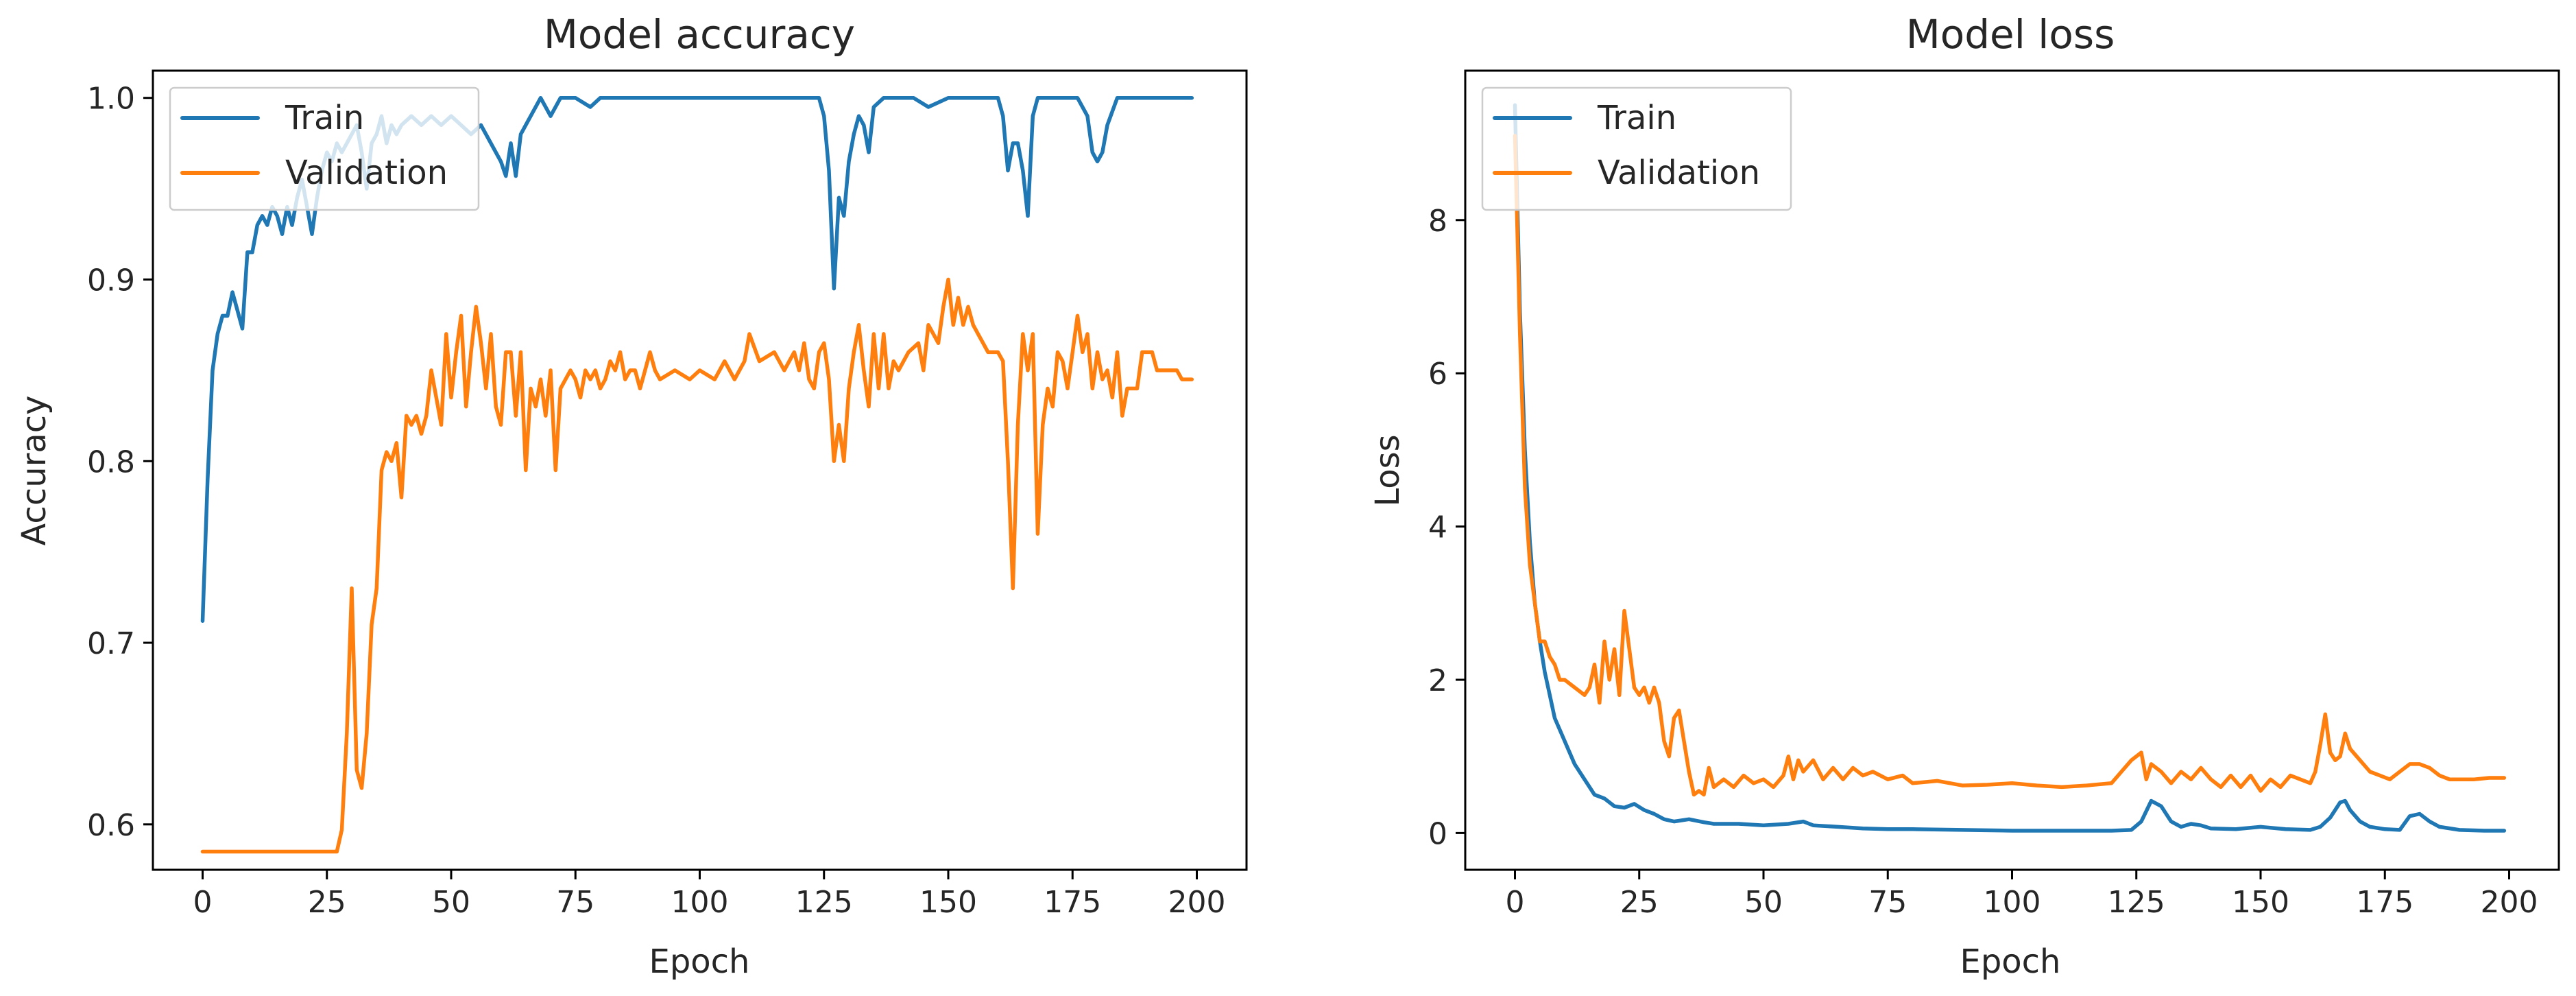 Image resolution: width=2576 pixels, height=996 pixels. I want to click on y-tick-label: 8, so click(1438, 221).